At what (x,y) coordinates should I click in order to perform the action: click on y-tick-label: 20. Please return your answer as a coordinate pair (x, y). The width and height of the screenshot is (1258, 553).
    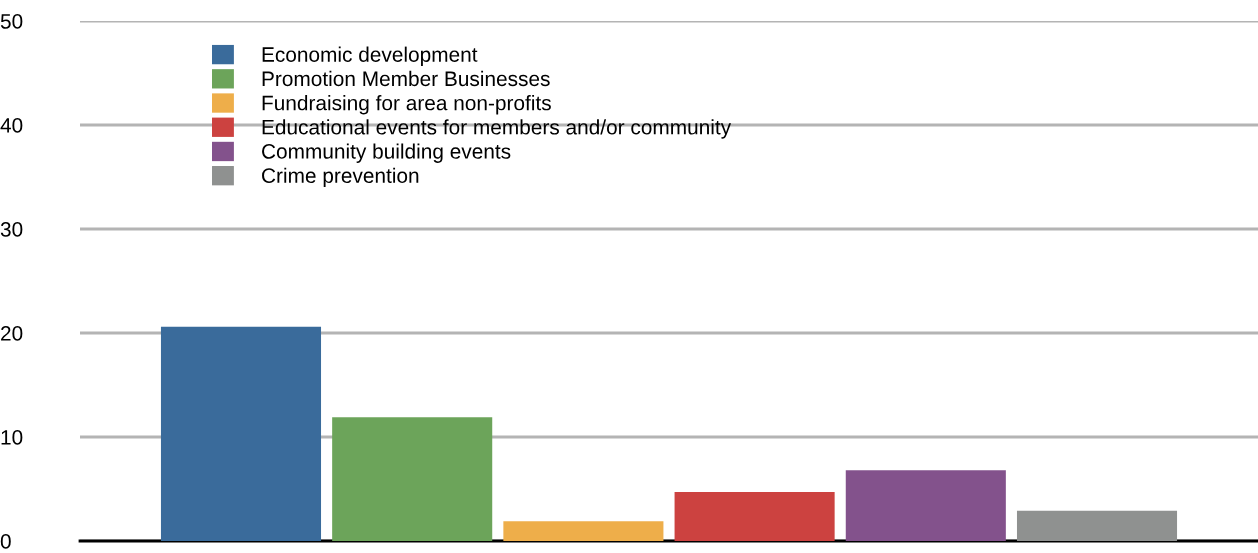
    Looking at the image, I should click on (12, 333).